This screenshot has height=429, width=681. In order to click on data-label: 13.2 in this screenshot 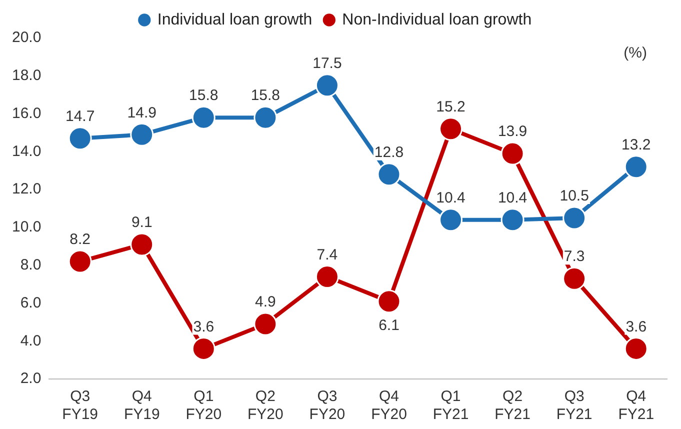, I will do `click(636, 145)`.